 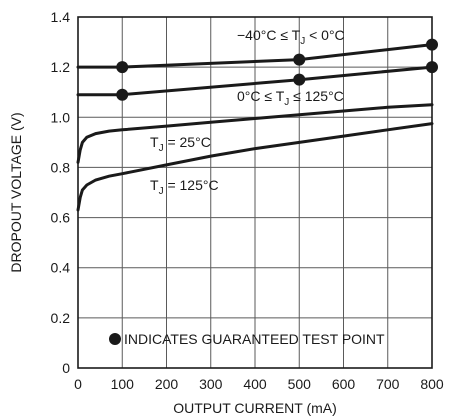 I want to click on x-tick-label: 100, so click(x=123, y=384).